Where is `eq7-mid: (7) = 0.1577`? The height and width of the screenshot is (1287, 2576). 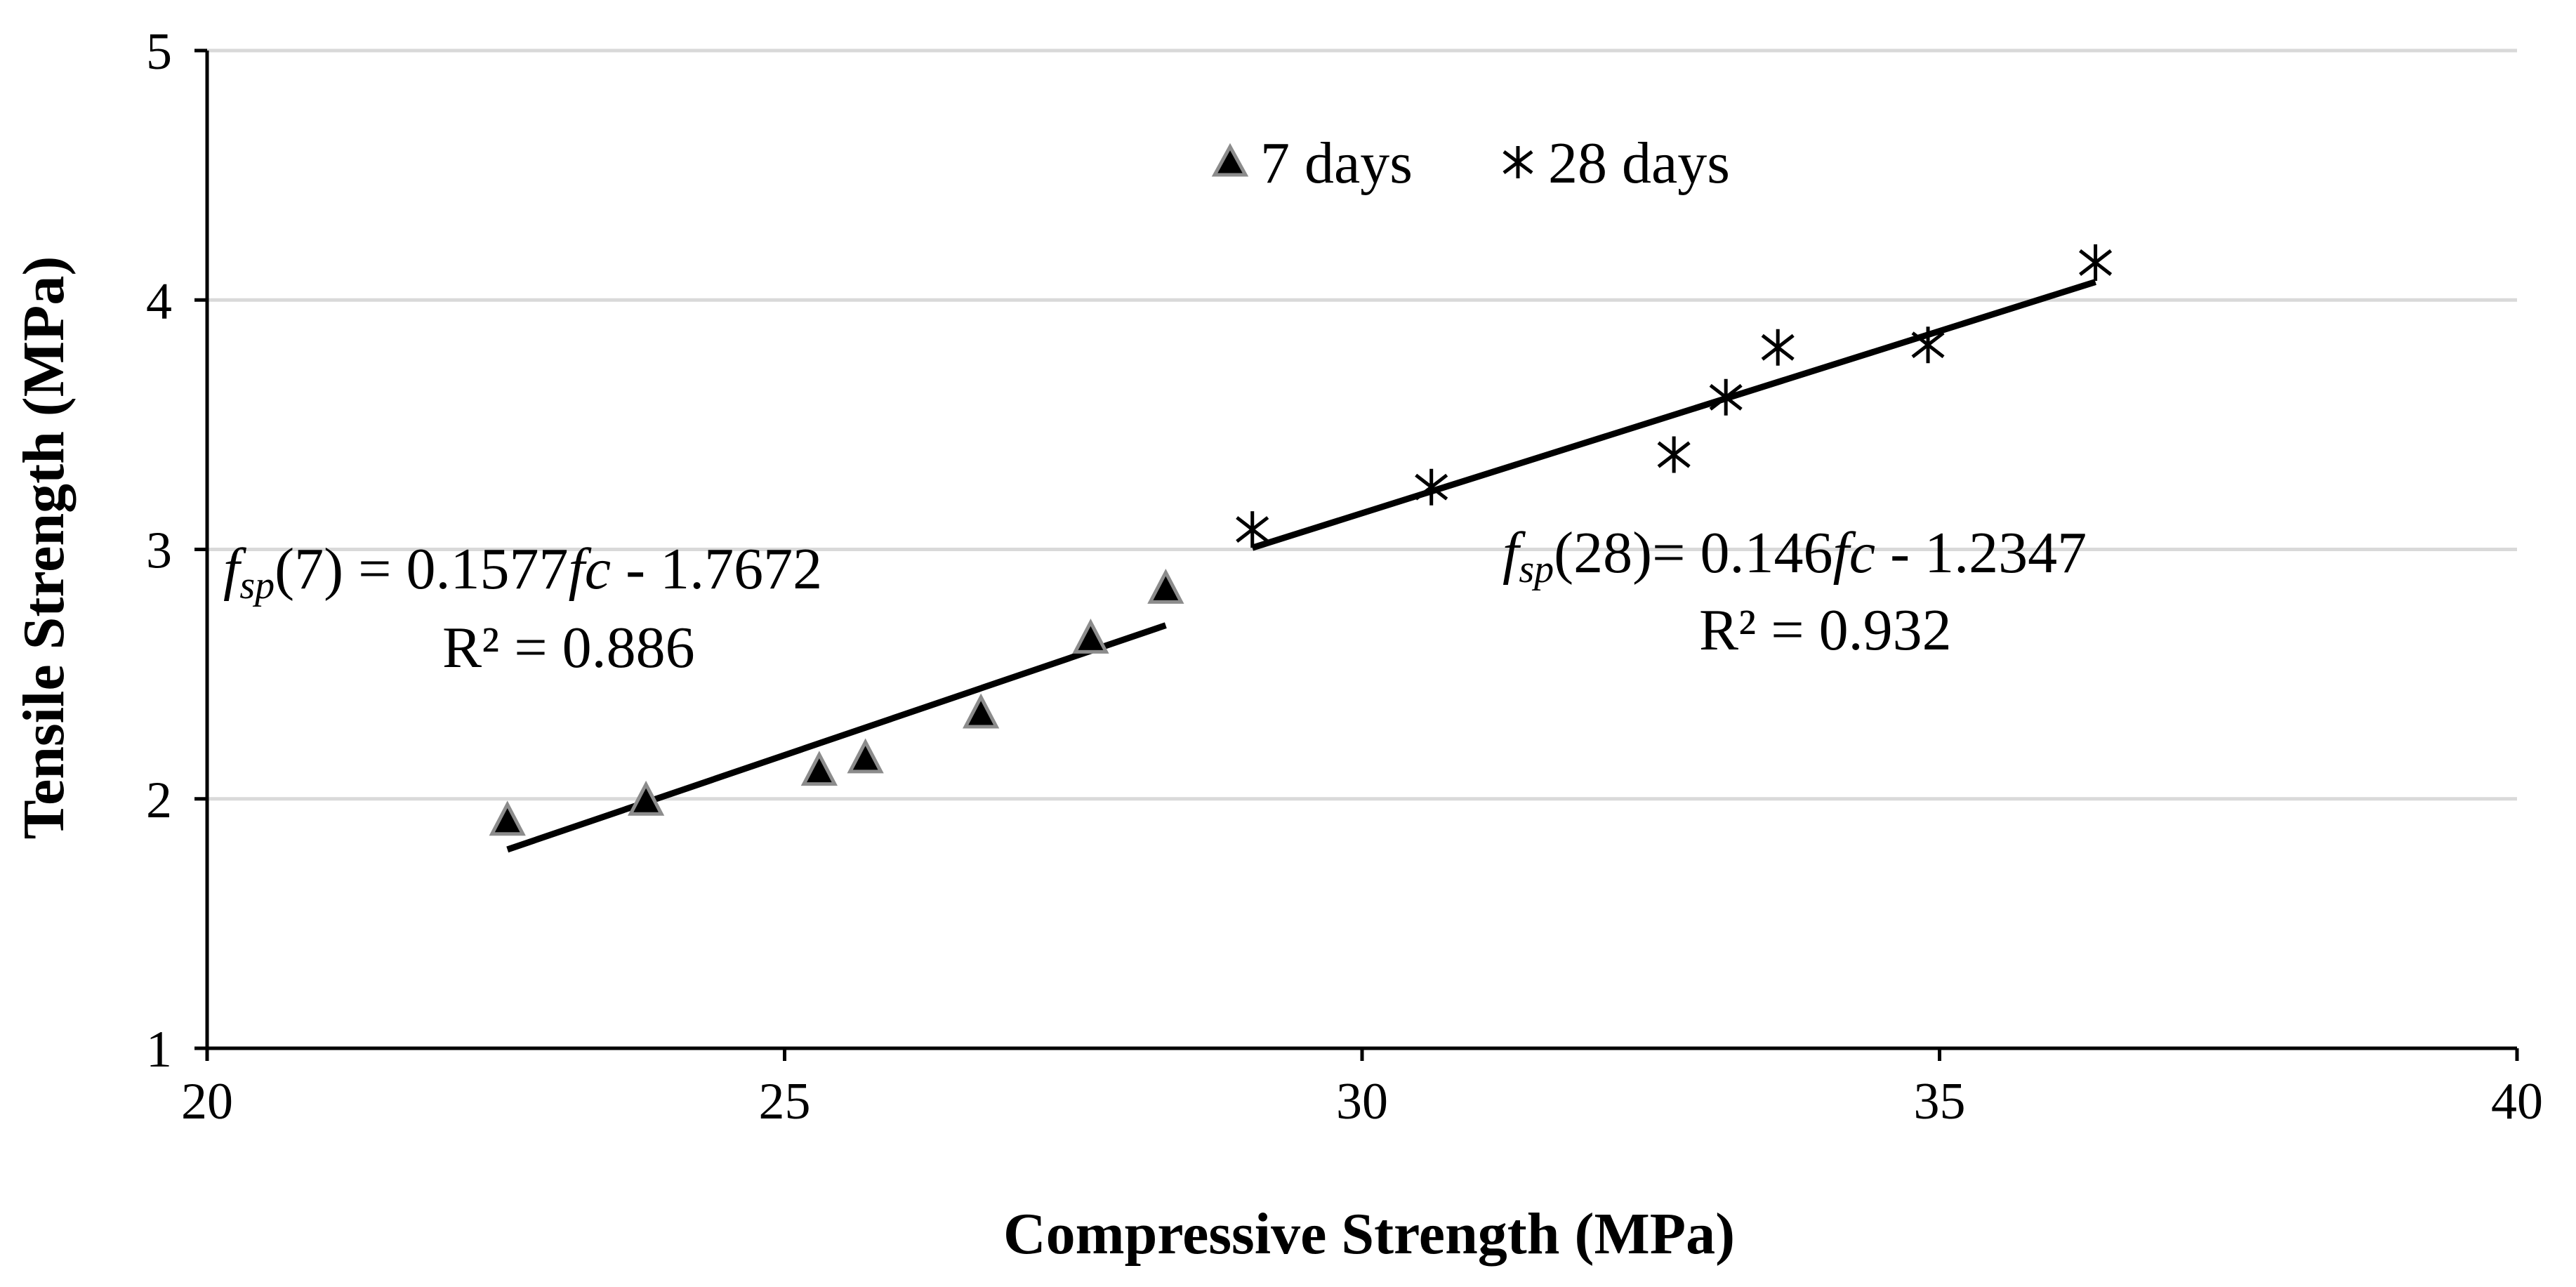 eq7-mid: (7) = 0.1577 is located at coordinates (421, 569).